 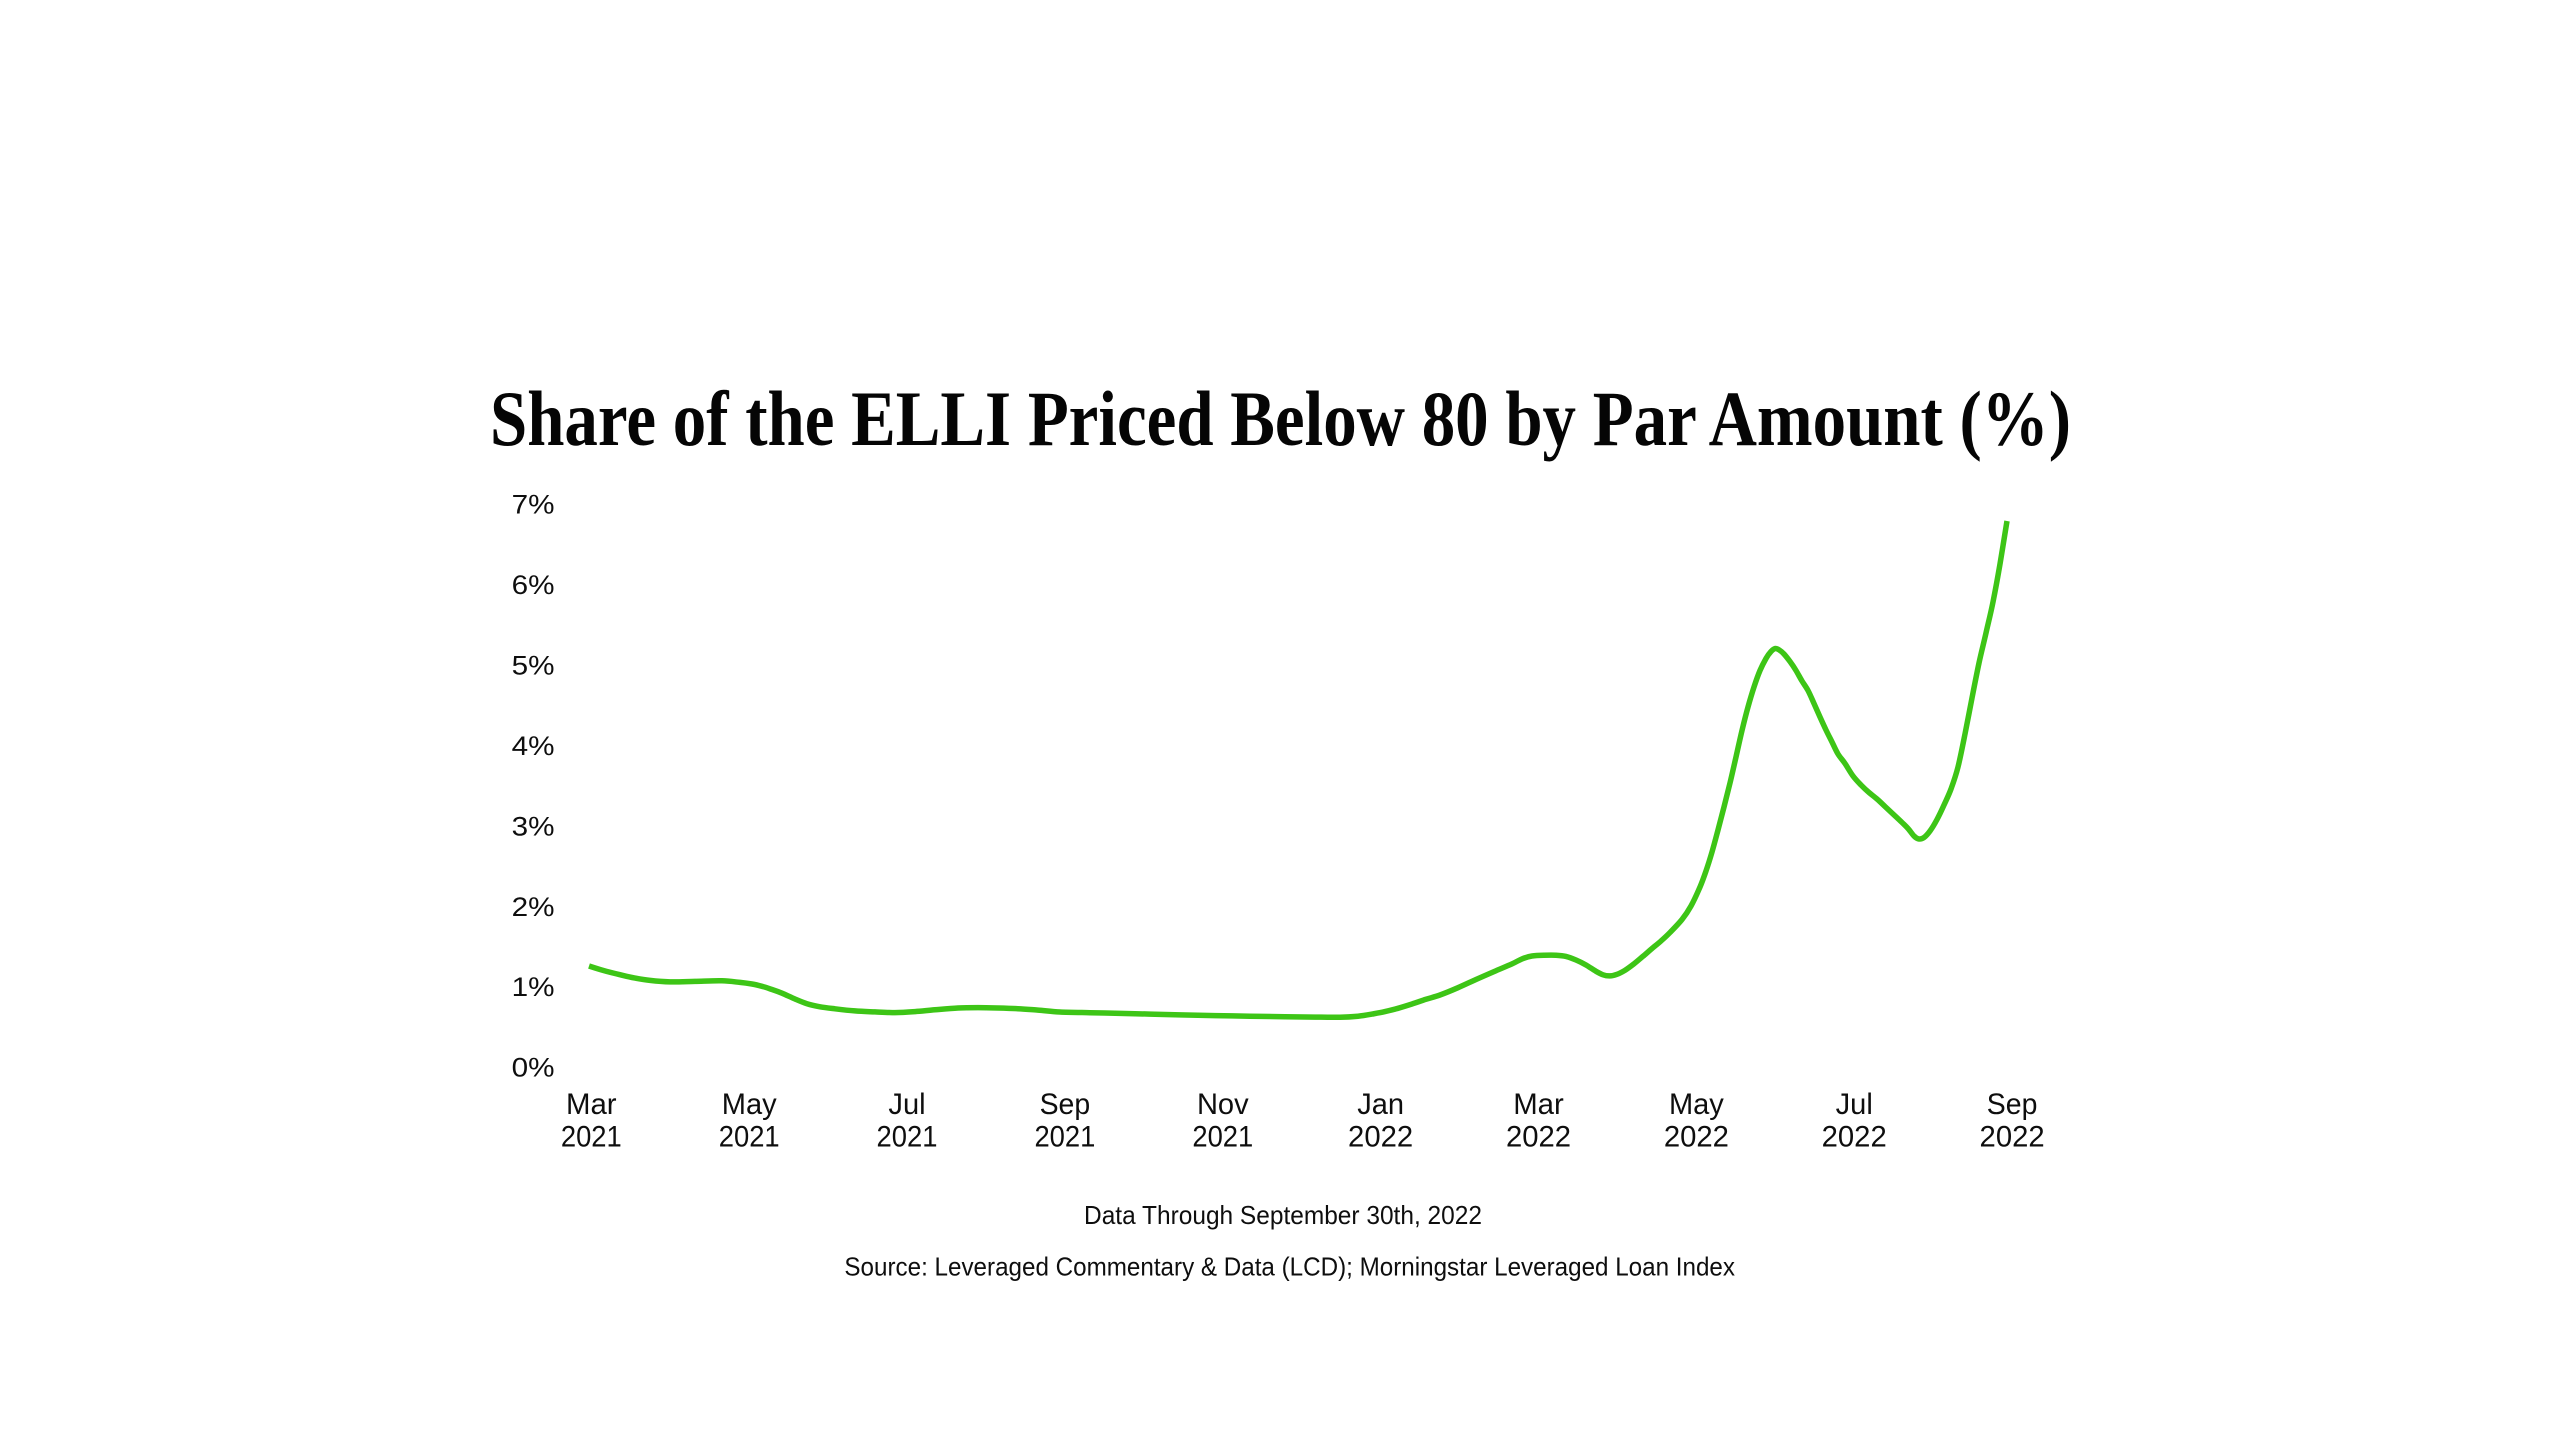 I want to click on svg-text:Data Through September 30th, 2: Data Through September 30th, 2022, so click(x=1283, y=1215).